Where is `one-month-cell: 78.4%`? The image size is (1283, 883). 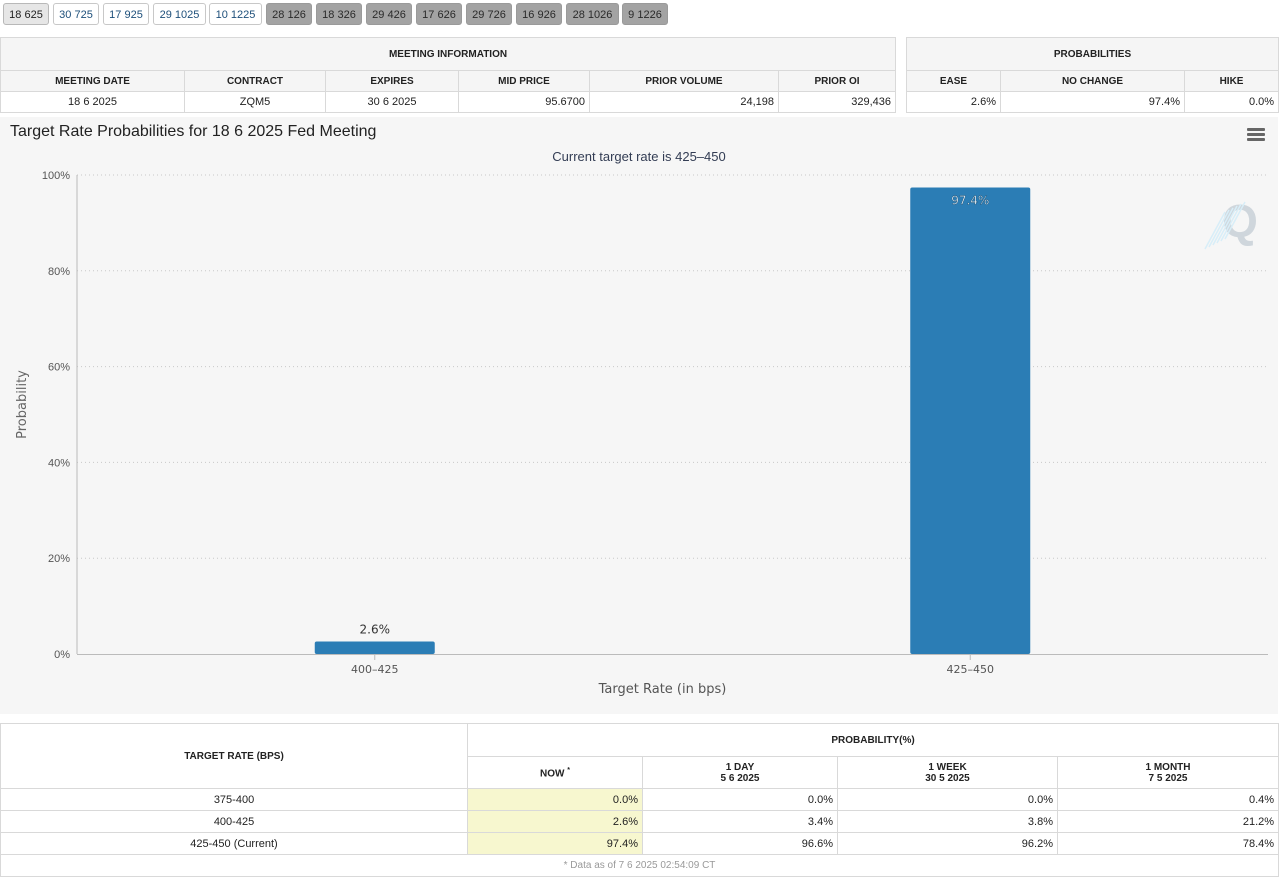
one-month-cell: 78.4% is located at coordinates (1168, 843).